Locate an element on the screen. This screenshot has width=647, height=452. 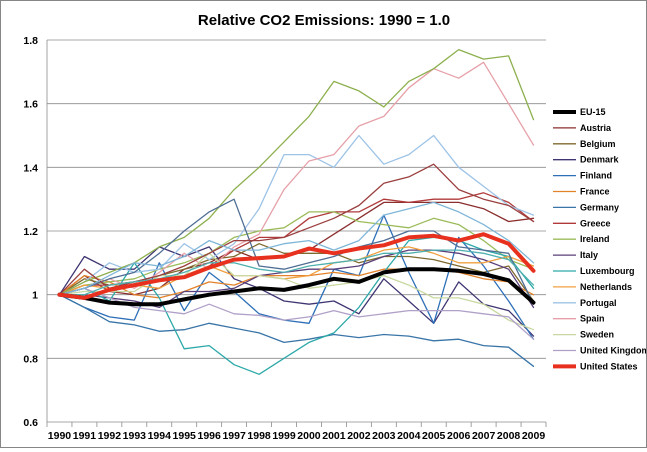
x-tick-label: 2003 is located at coordinates (384, 436).